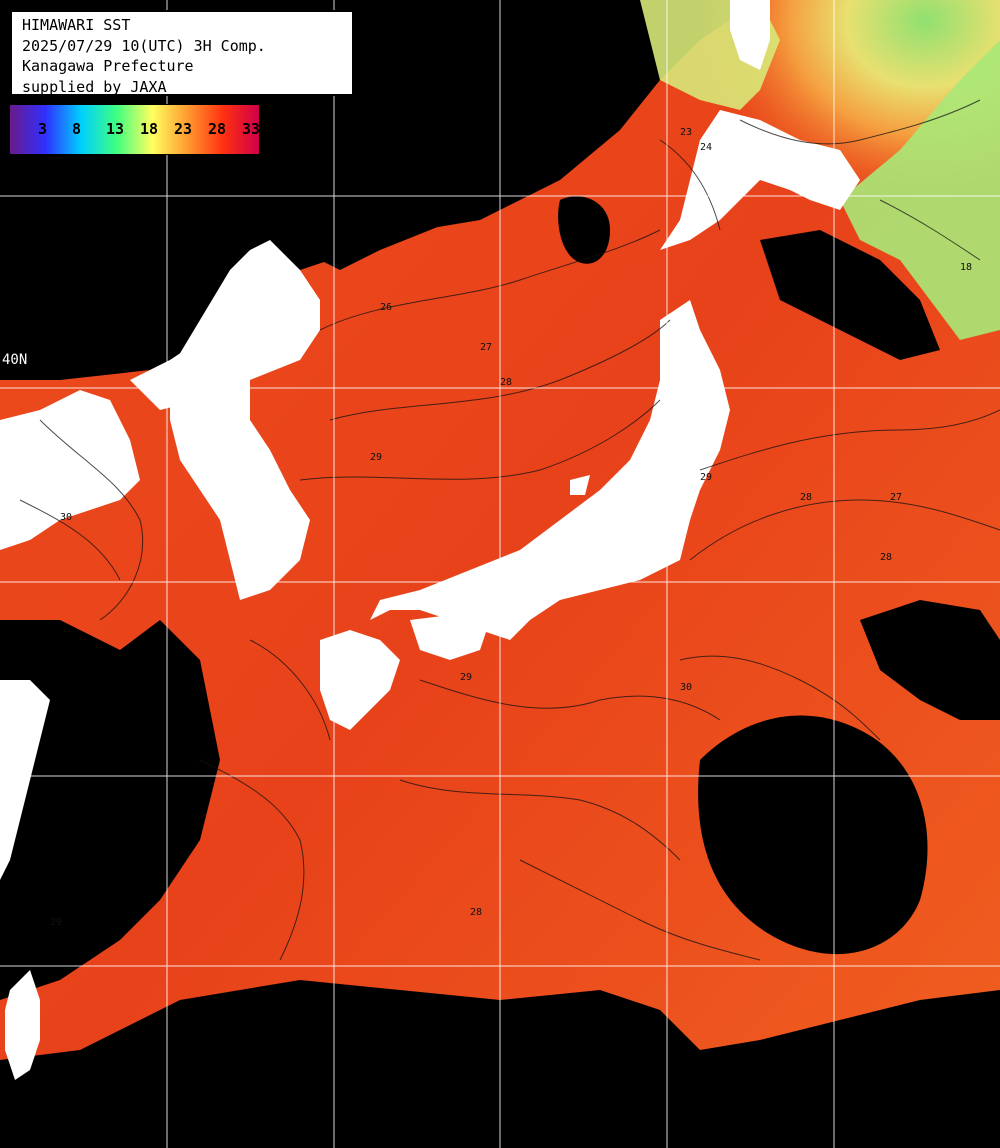  Describe the element at coordinates (580, 485) in the screenshot. I see `land-sado` at that location.